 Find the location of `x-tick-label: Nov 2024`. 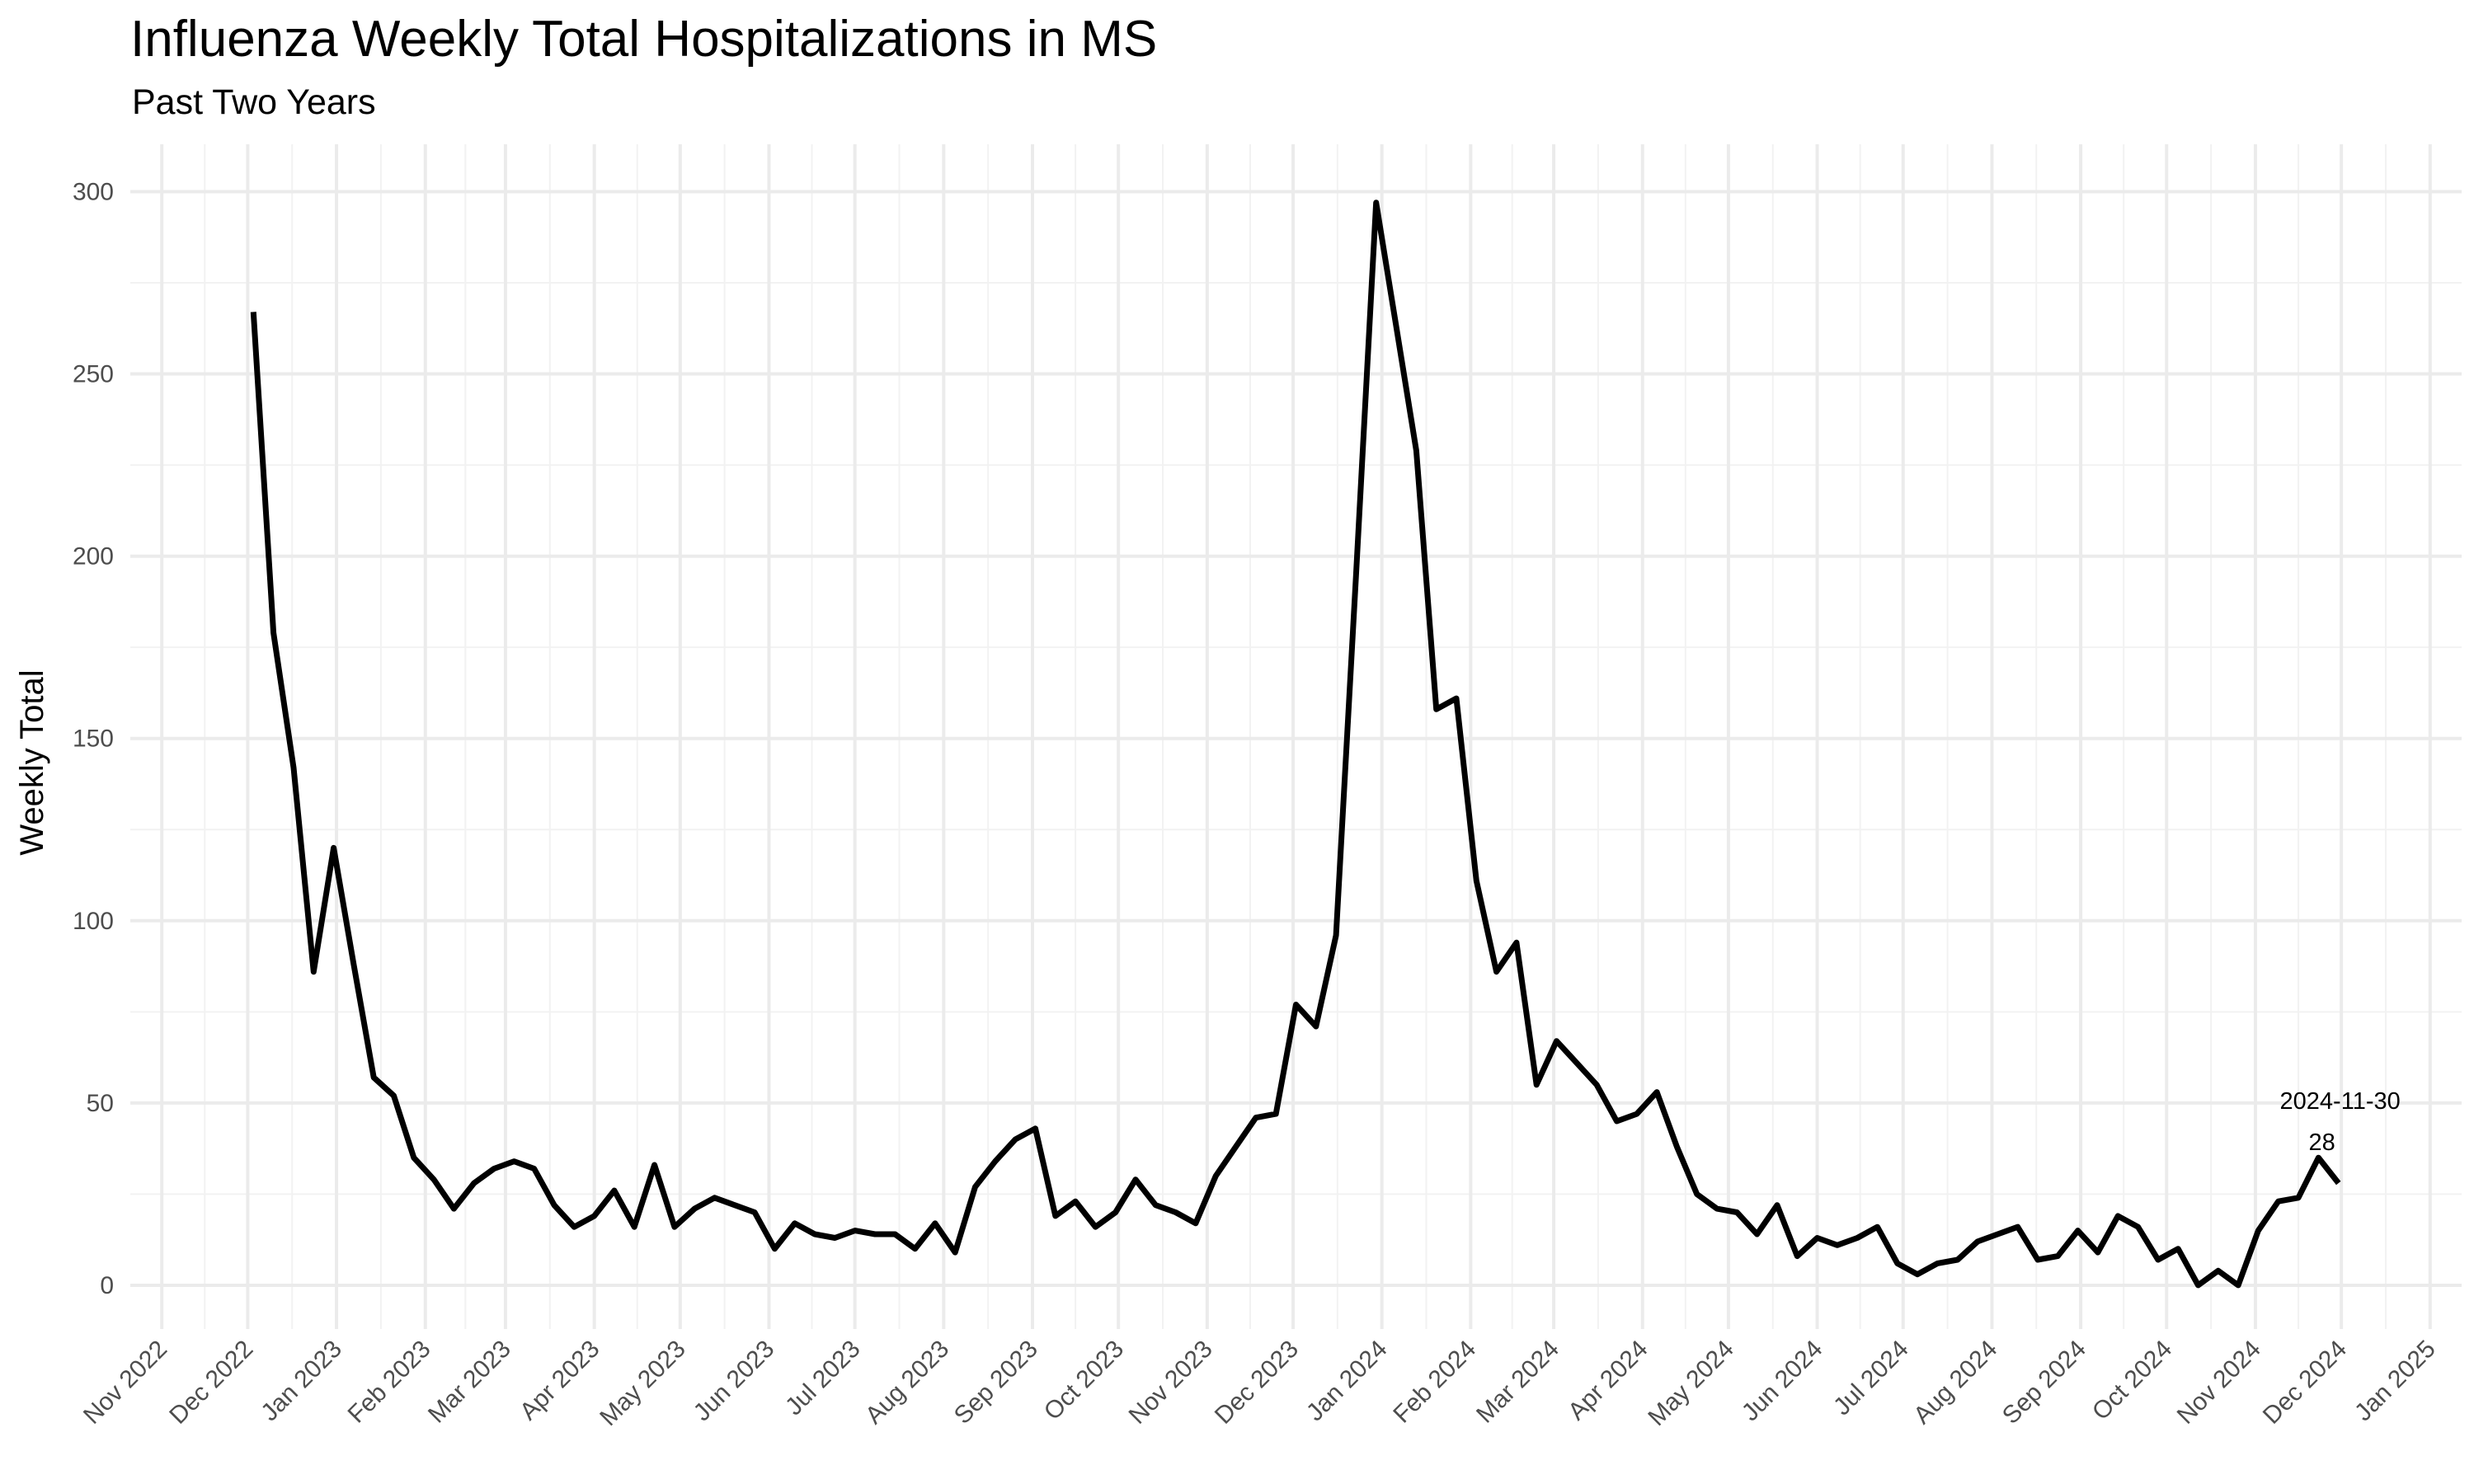

x-tick-label: Nov 2024 is located at coordinates (2219, 1383).